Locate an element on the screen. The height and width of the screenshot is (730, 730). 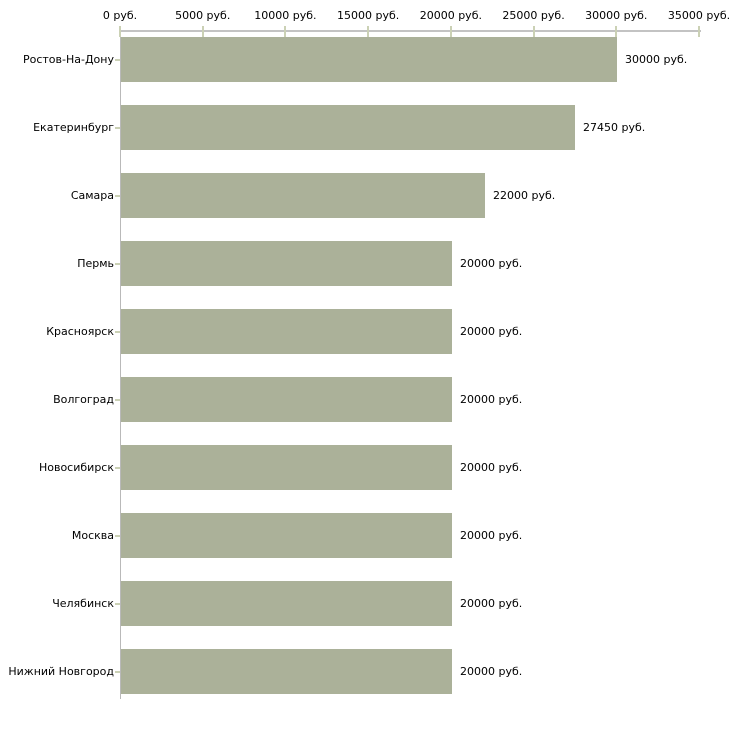
x-axis-tick-label: 15000 руб. is located at coordinates (368, 15).